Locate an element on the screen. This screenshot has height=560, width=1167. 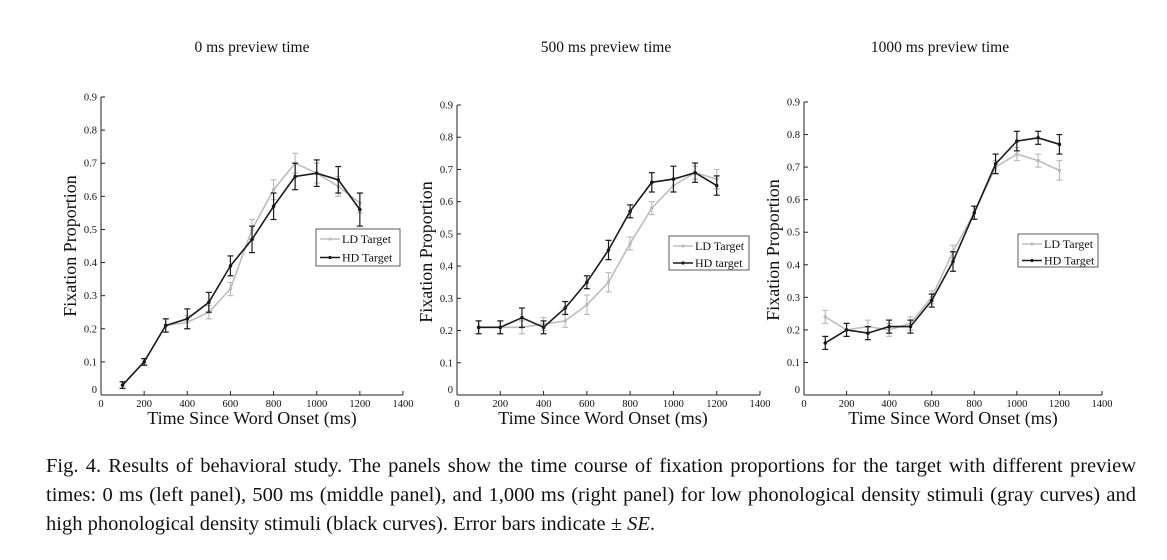
chart-title: 0 ms preview time is located at coordinates (252, 47).